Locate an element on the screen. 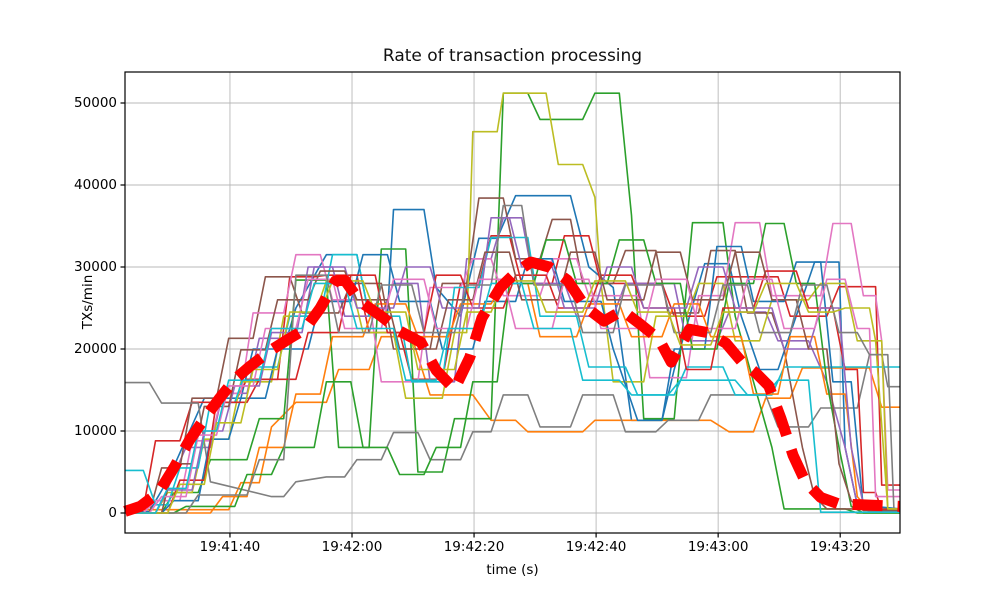  y-tick-label: 30000 is located at coordinates (95, 267).